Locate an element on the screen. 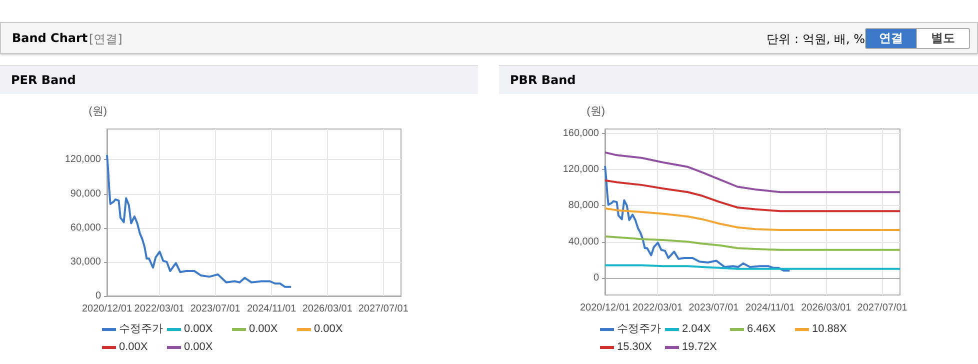 The height and width of the screenshot is (364, 978). chart-title: PER Band is located at coordinates (239, 79).